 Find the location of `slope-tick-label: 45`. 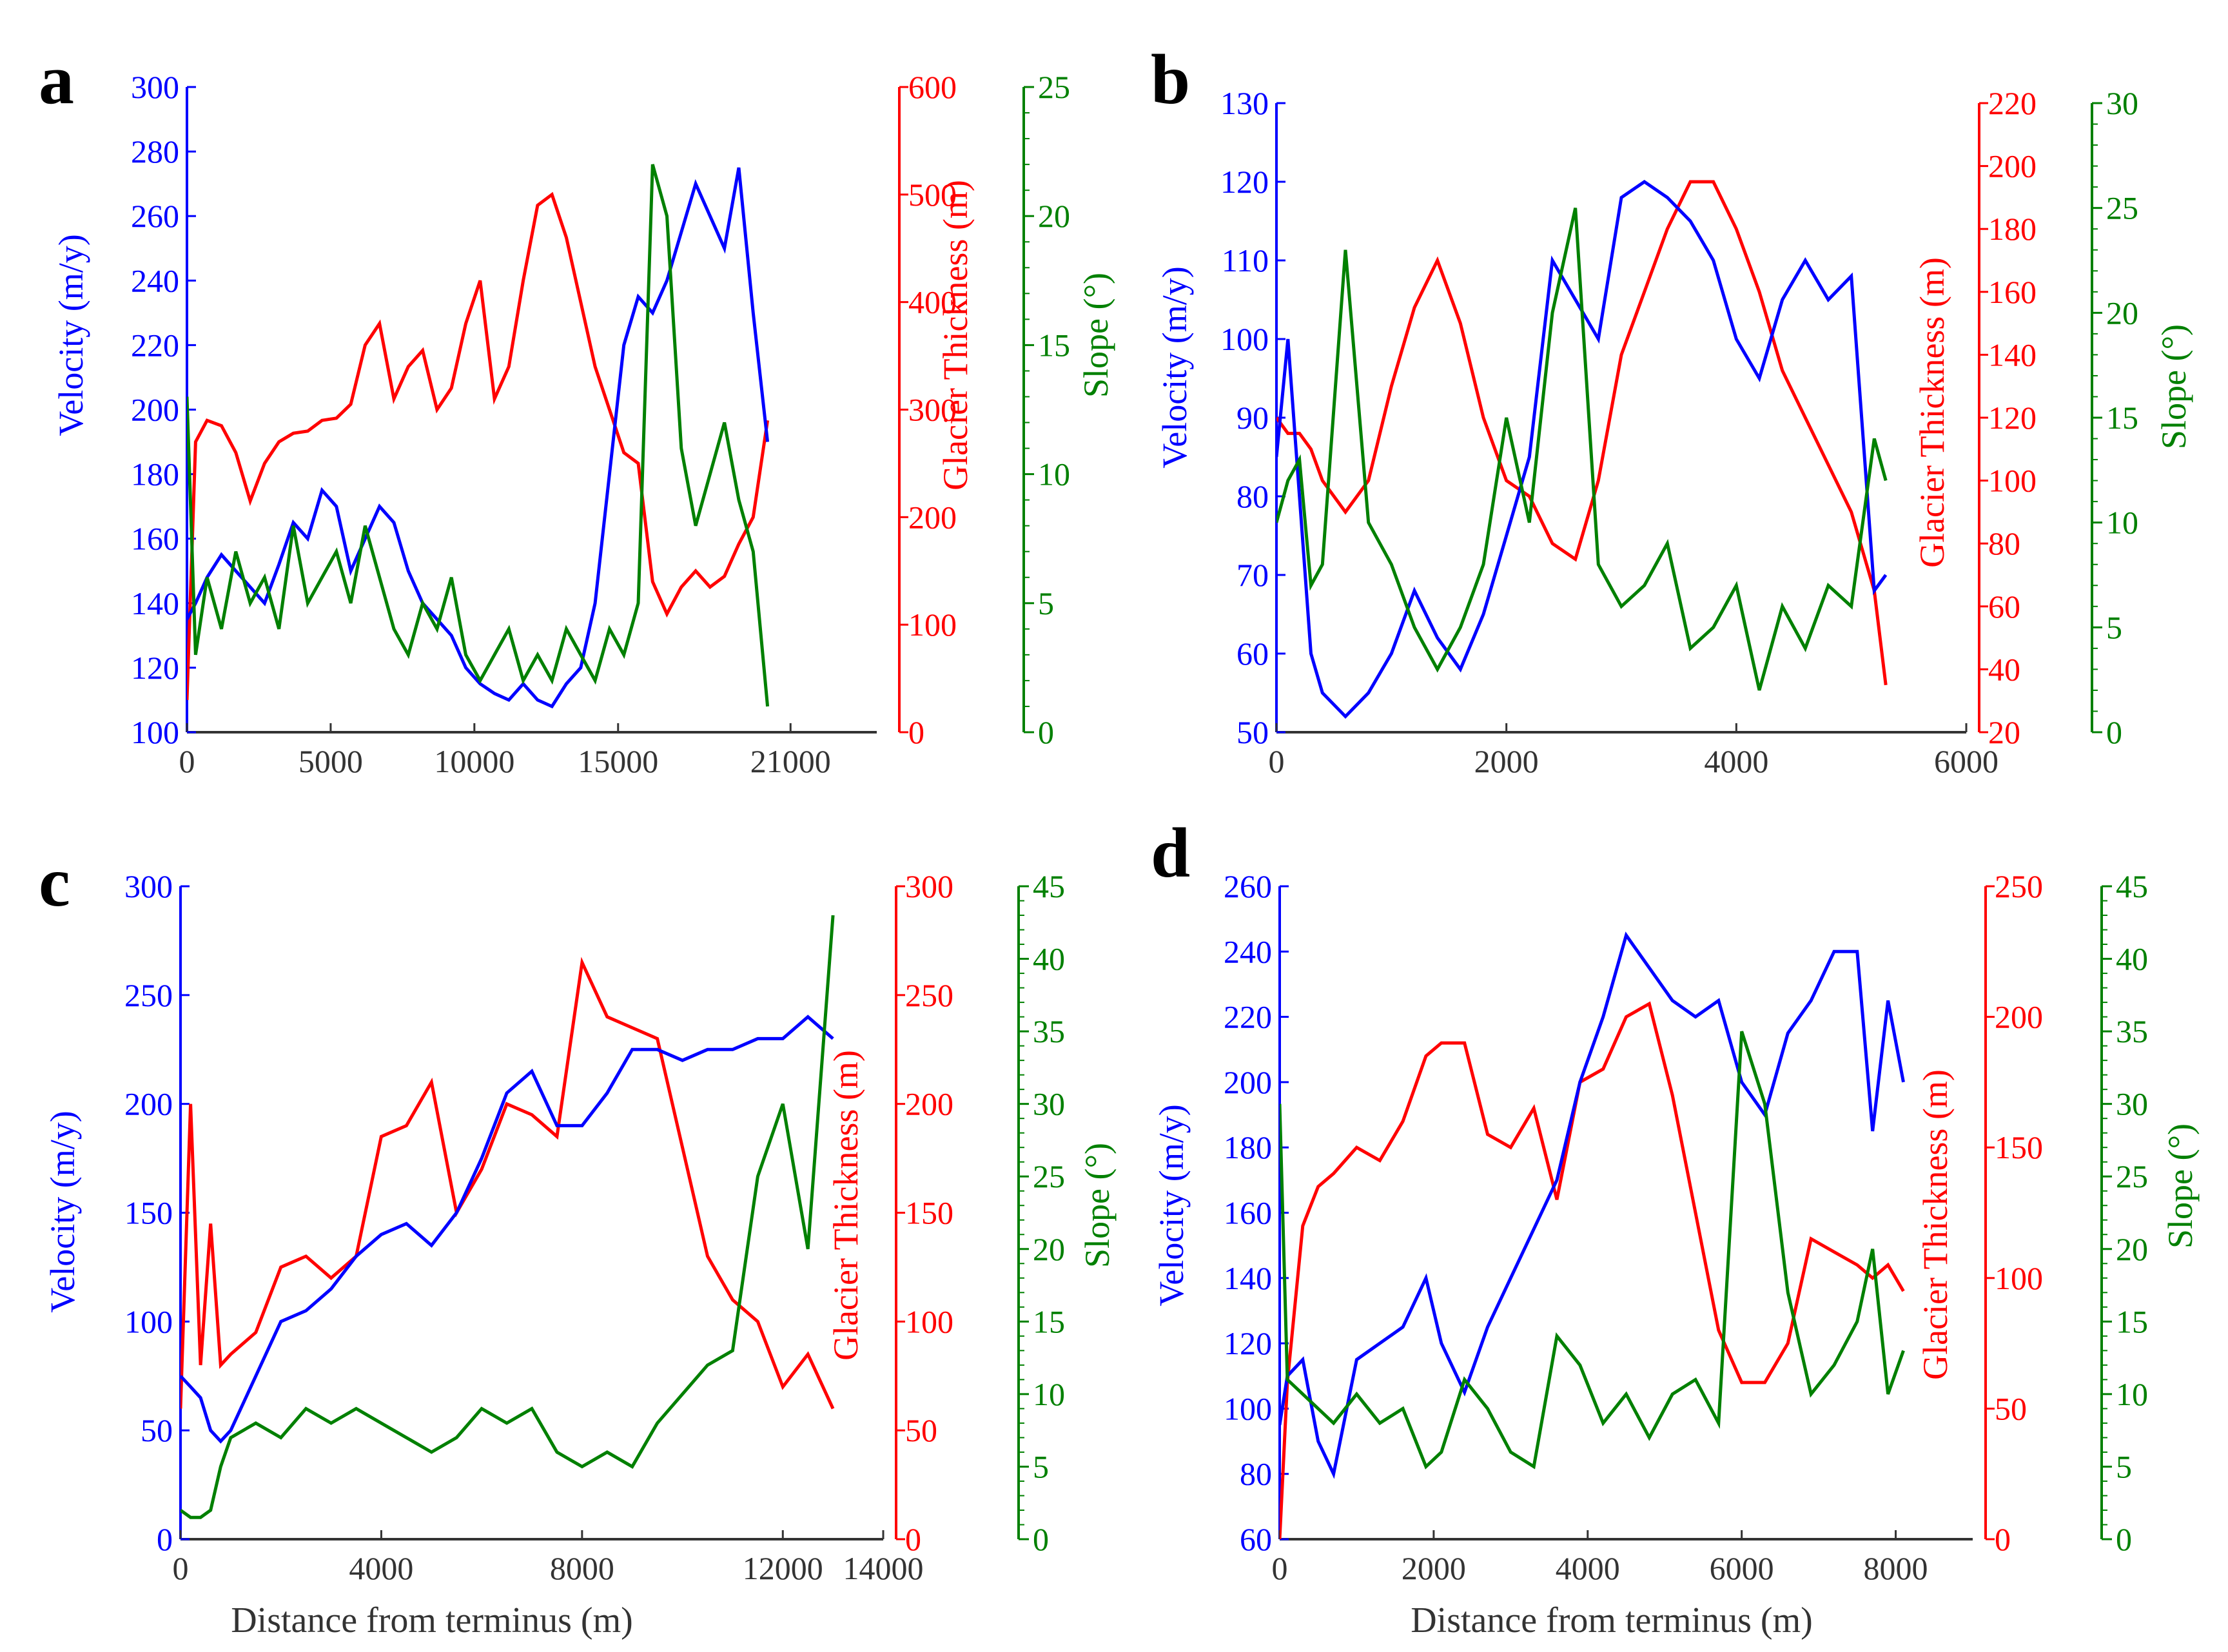

slope-tick-label: 45 is located at coordinates (1049, 886).